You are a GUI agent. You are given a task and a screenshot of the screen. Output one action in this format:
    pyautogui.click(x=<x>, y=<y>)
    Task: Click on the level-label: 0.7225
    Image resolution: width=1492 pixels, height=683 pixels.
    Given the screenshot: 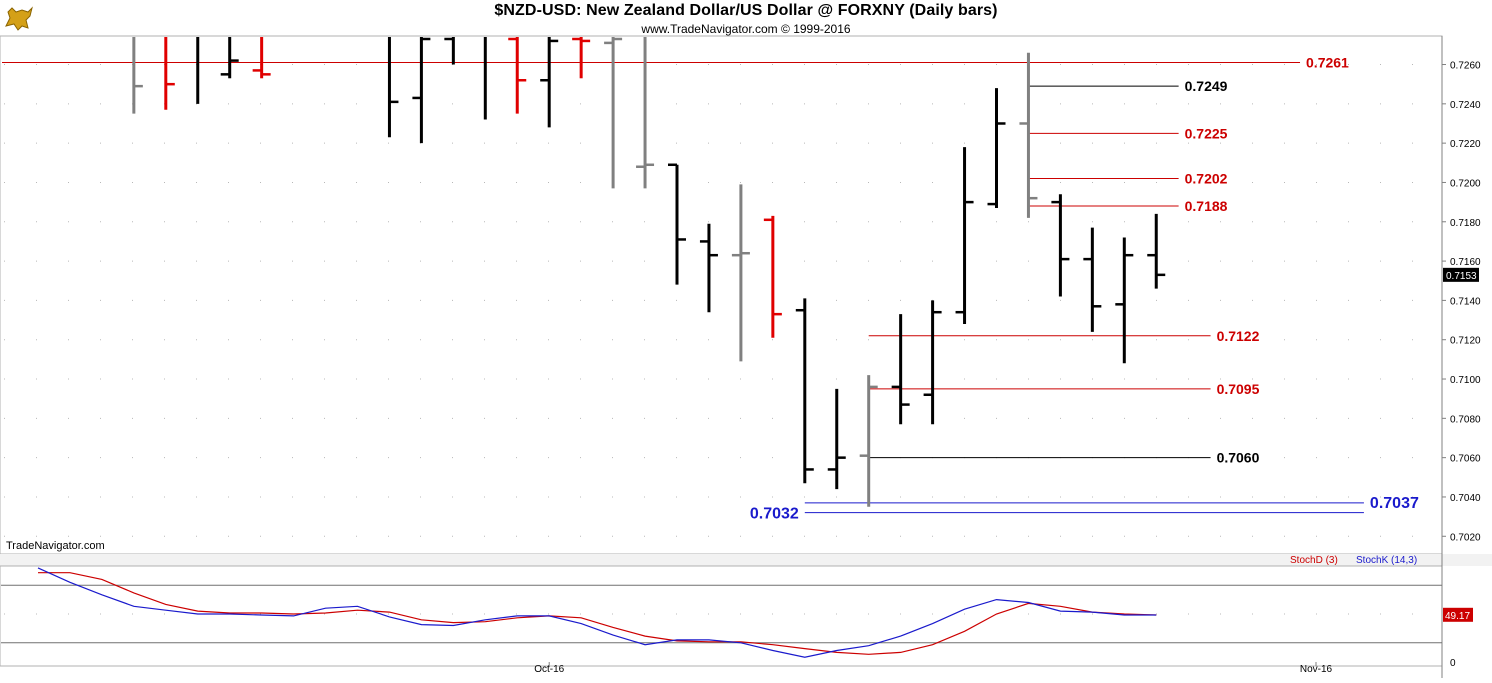 What is the action you would take?
    pyautogui.click(x=1206, y=133)
    